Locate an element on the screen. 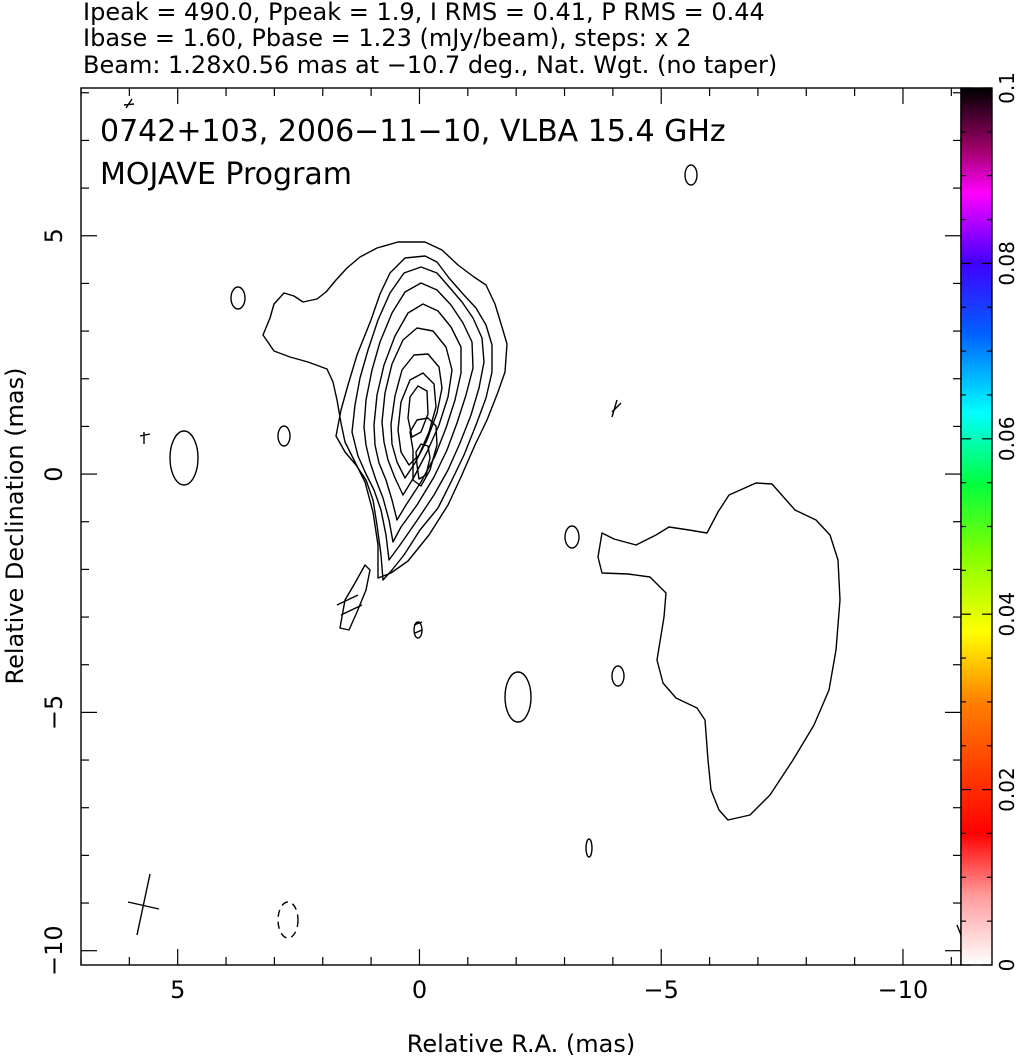 Image resolution: width=1021 pixels, height=1060 pixels. beam-major-axis is located at coordinates (143, 904).